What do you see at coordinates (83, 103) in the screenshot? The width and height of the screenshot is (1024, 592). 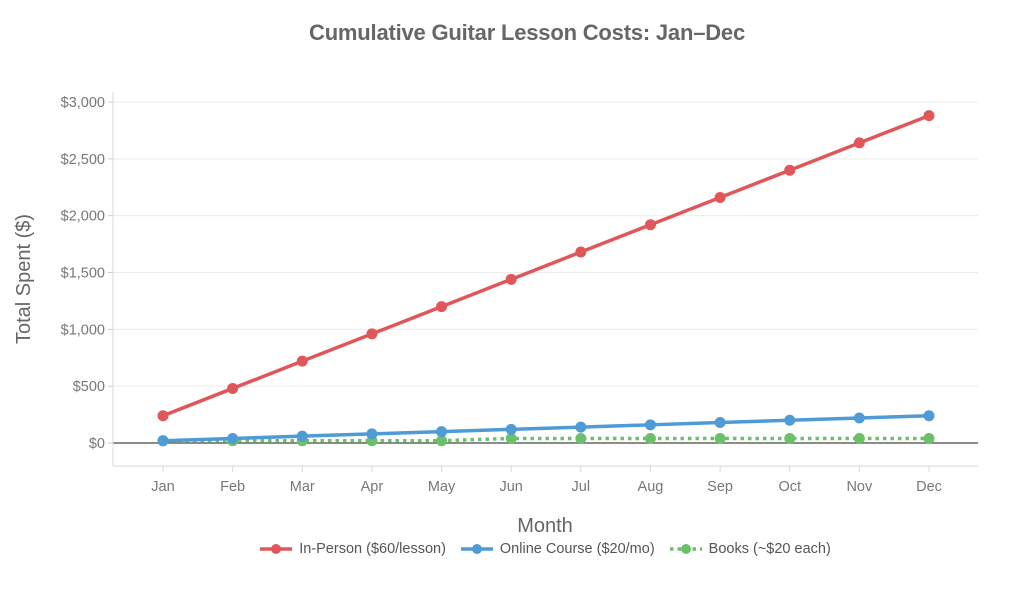 I see `y-tick-label: $3,000` at bounding box center [83, 103].